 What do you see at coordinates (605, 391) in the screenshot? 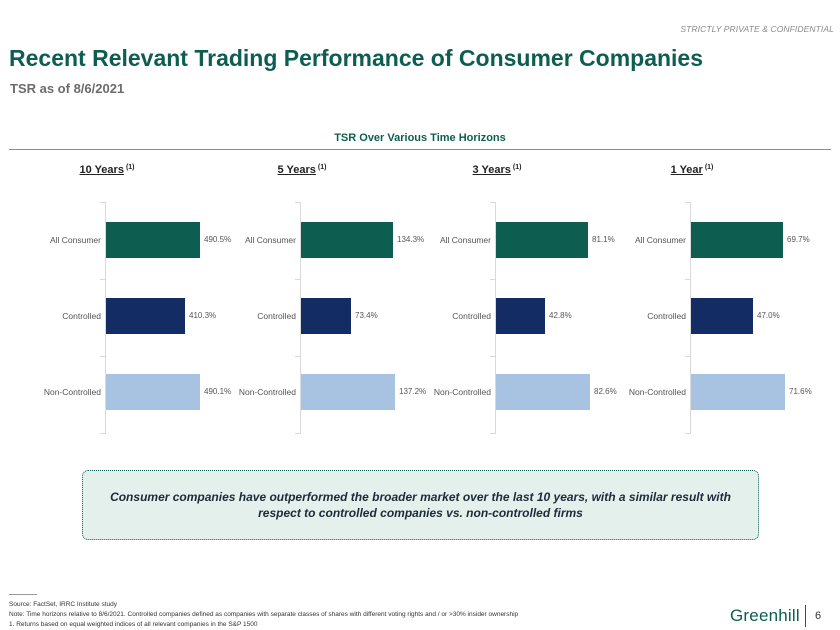
I see `value-label: 82.6%` at bounding box center [605, 391].